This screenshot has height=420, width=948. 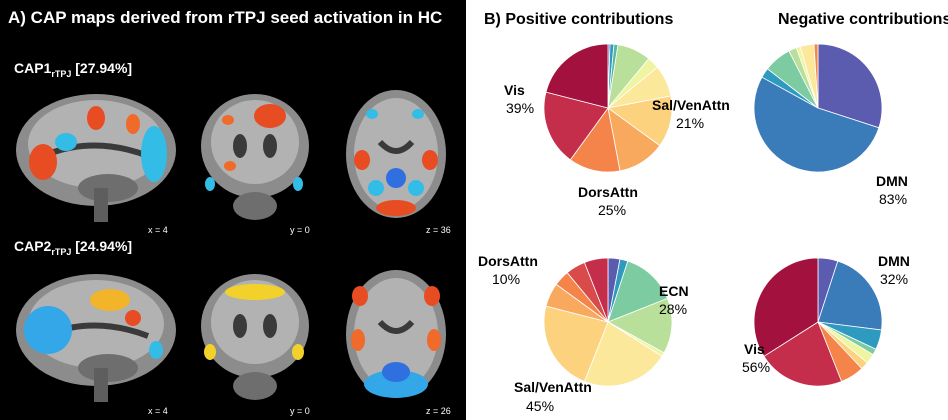 I want to click on cap2-label: CAP2rTPJ [24.94%], so click(x=73, y=247).